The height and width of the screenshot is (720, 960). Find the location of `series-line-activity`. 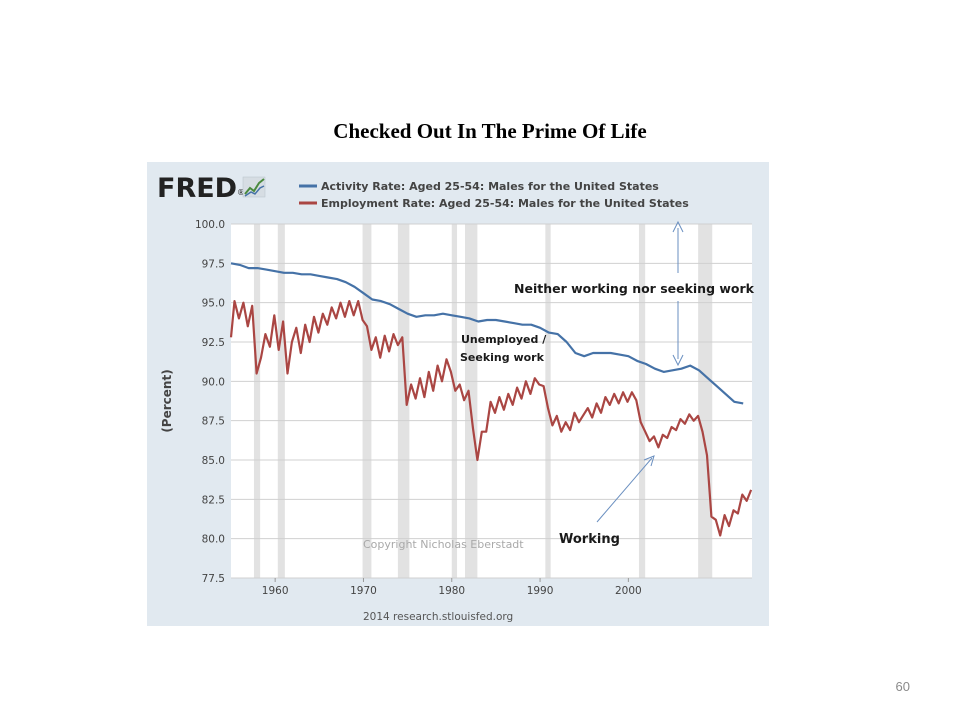

series-line-activity is located at coordinates (487, 333).